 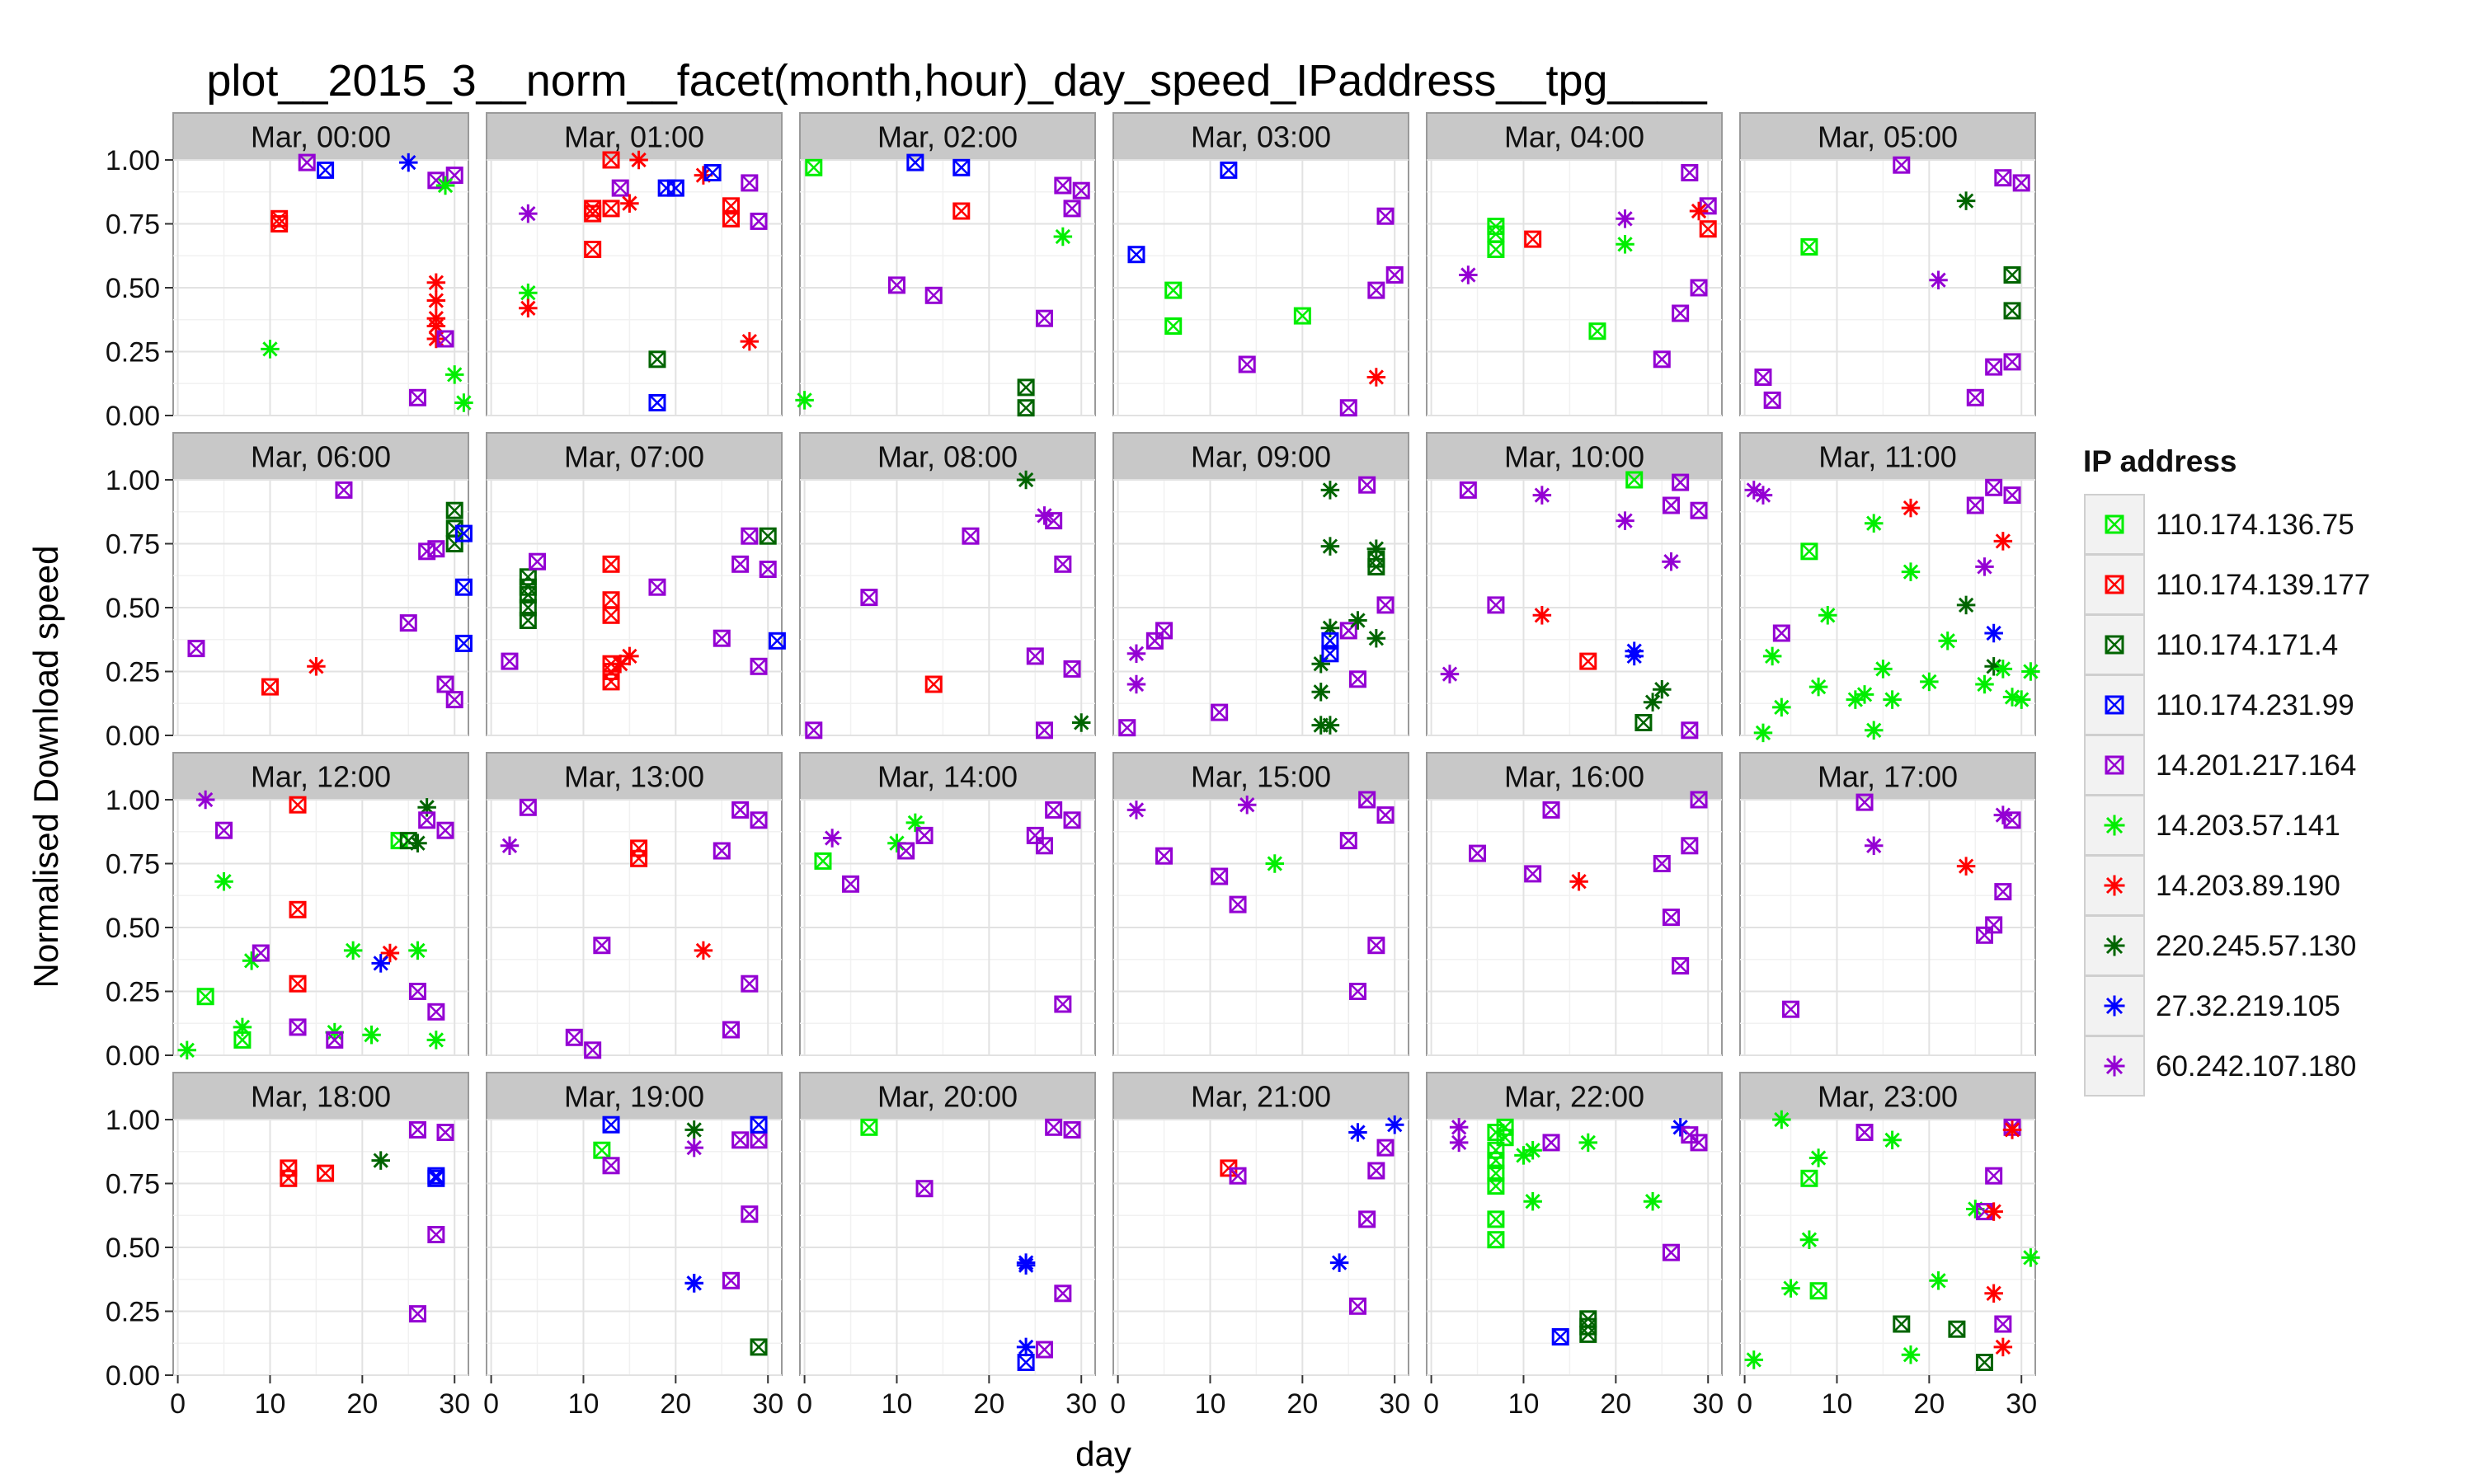 I want to click on legend-label: 110.174.231.99, so click(x=2255, y=705).